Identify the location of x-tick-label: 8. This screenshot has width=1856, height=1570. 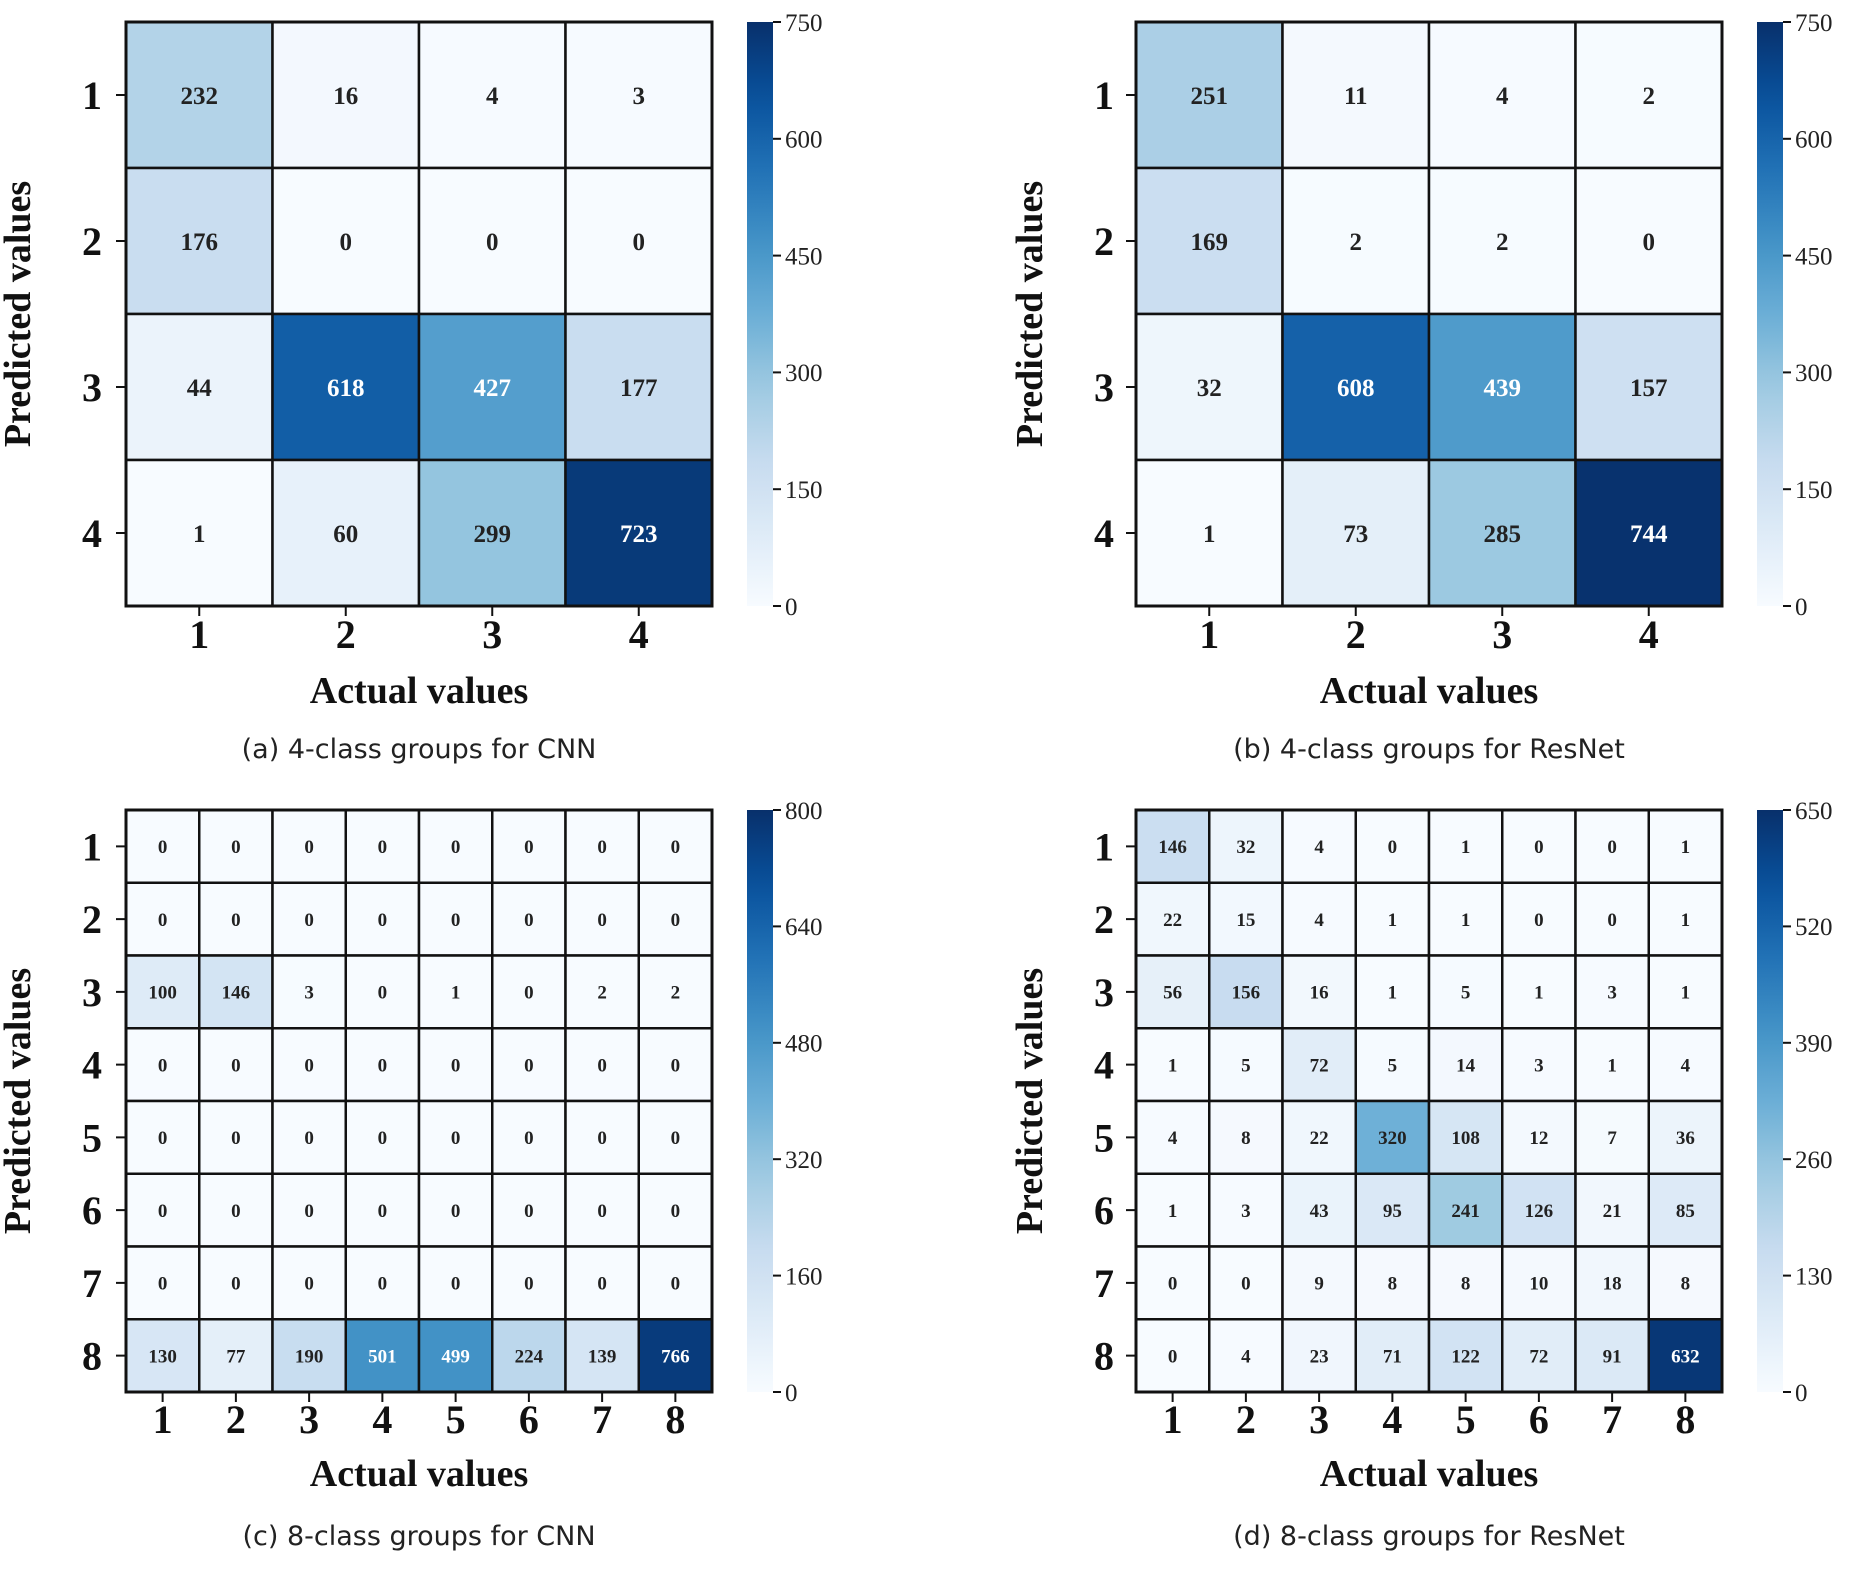
(675, 1419).